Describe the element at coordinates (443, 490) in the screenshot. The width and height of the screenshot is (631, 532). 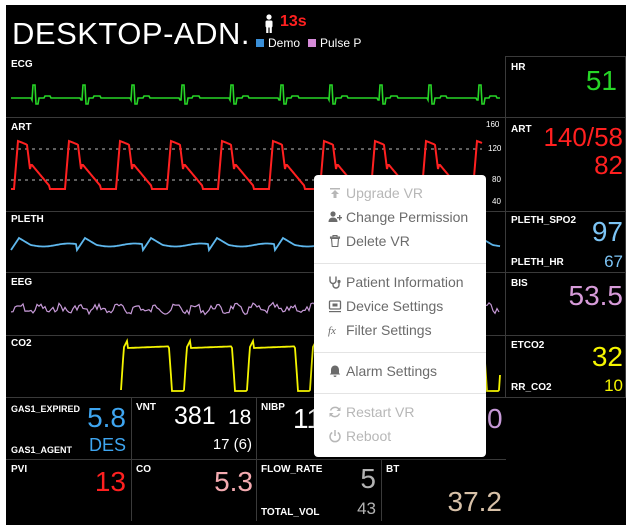
I see `bt-panel: BT 37.2` at that location.